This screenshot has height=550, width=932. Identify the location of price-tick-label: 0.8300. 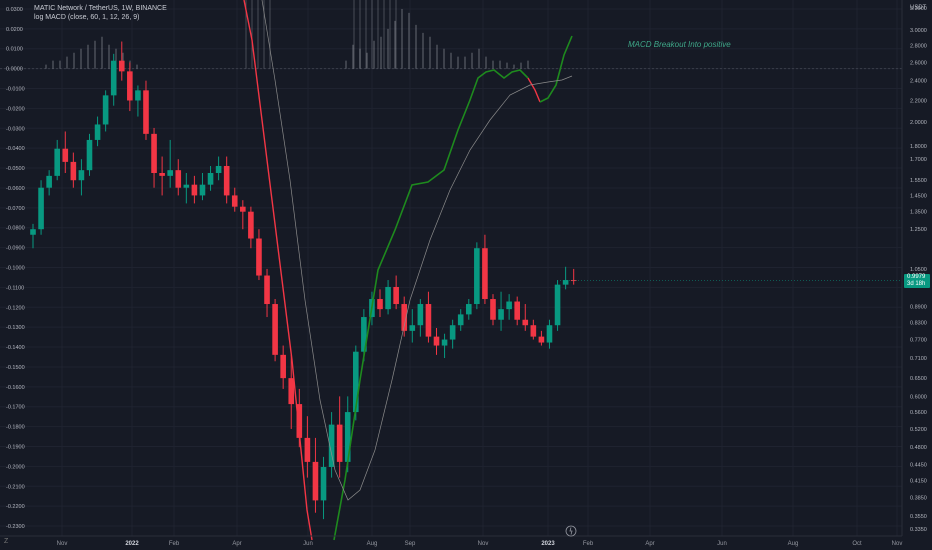
(918, 323).